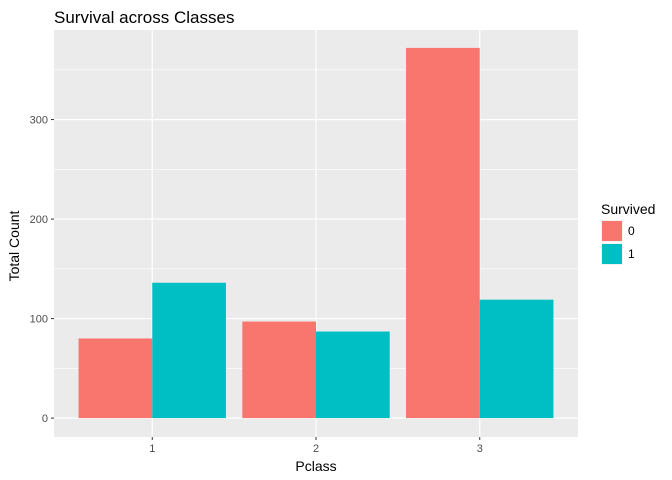  What do you see at coordinates (480, 449) in the screenshot?
I see `x-tick-label: 3` at bounding box center [480, 449].